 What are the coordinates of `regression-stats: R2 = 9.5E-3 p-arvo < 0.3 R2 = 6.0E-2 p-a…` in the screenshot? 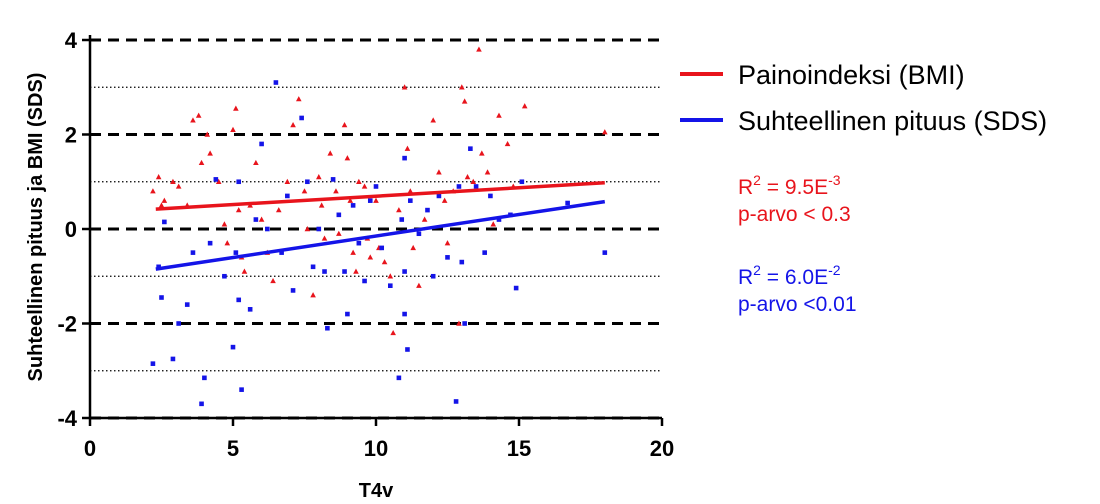 It's located at (797, 244).